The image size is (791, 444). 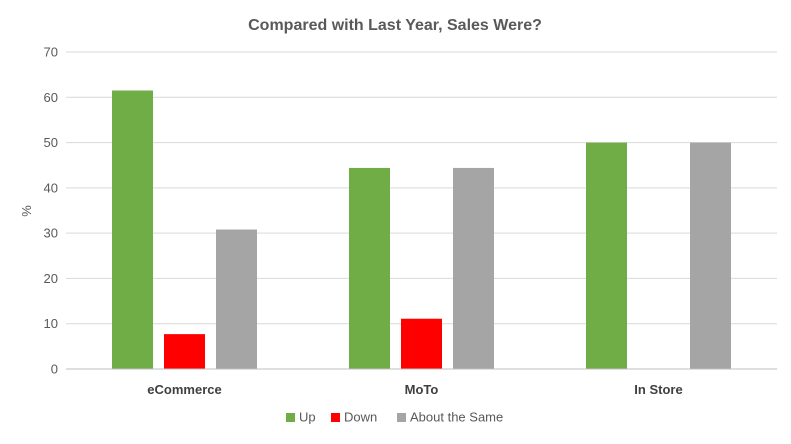 I want to click on y-tick-label: 10, so click(x=51, y=323).